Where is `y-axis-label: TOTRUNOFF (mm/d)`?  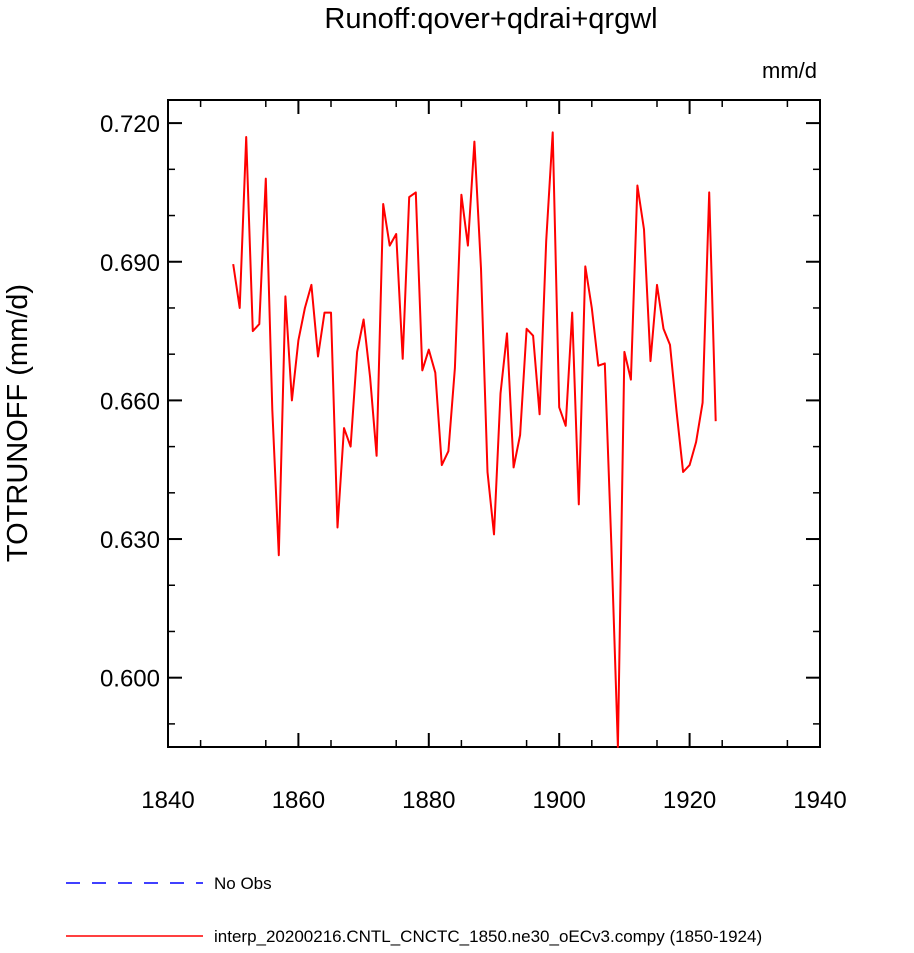
y-axis-label: TOTRUNOFF (mm/d) is located at coordinates (18, 423).